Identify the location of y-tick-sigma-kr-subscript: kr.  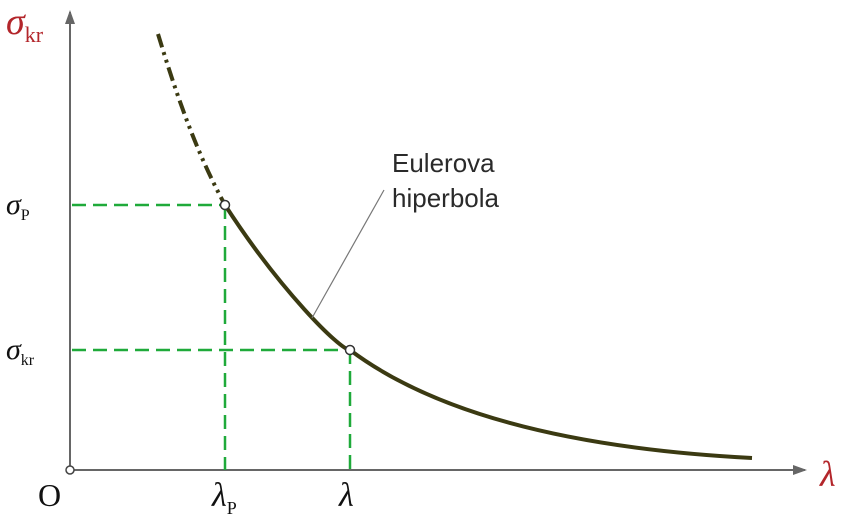
(28, 360).